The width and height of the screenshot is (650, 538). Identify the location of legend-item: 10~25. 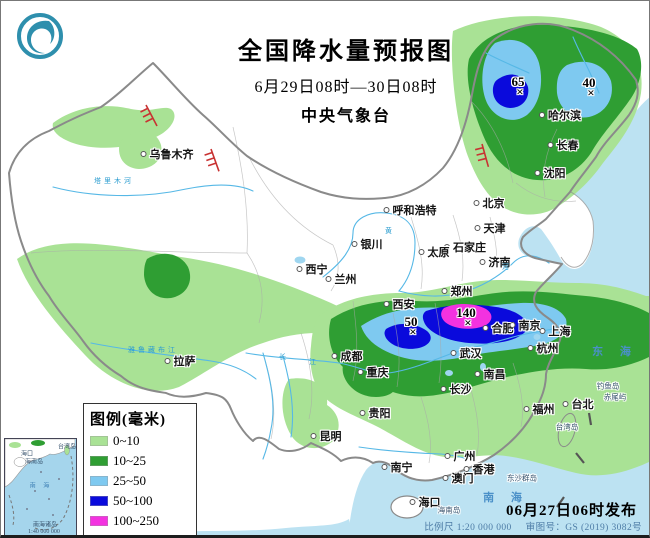
(140, 461).